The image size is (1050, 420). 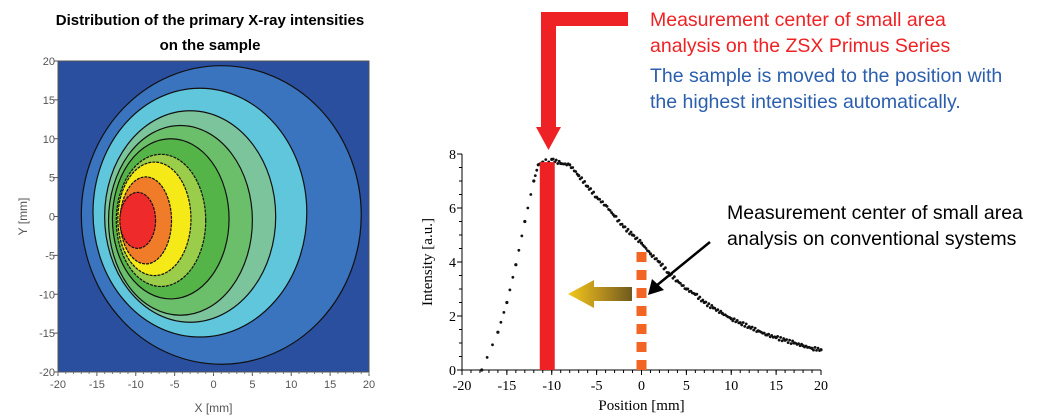 I want to click on y-tick-label: -10, so click(x=47, y=295).